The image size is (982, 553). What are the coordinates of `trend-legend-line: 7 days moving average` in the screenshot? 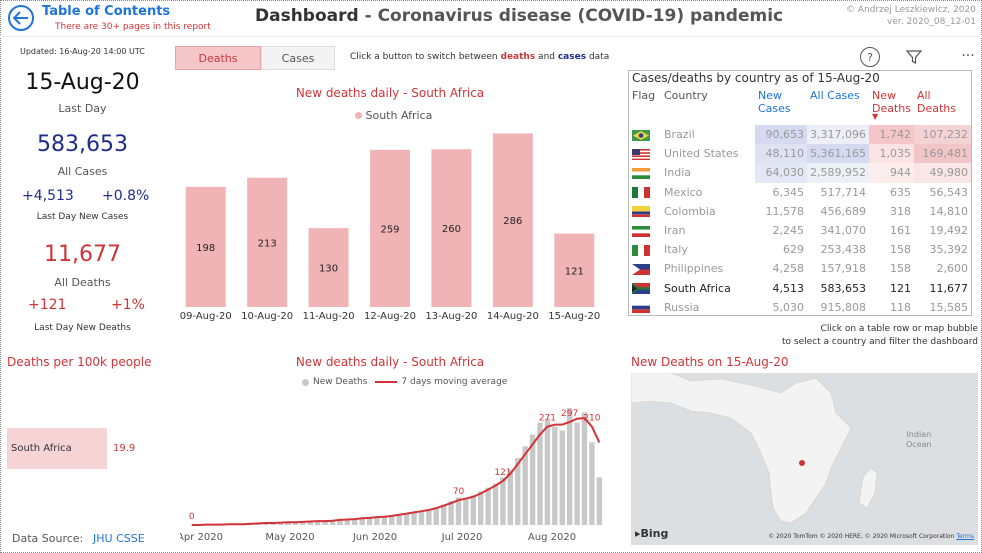 It's located at (454, 382).